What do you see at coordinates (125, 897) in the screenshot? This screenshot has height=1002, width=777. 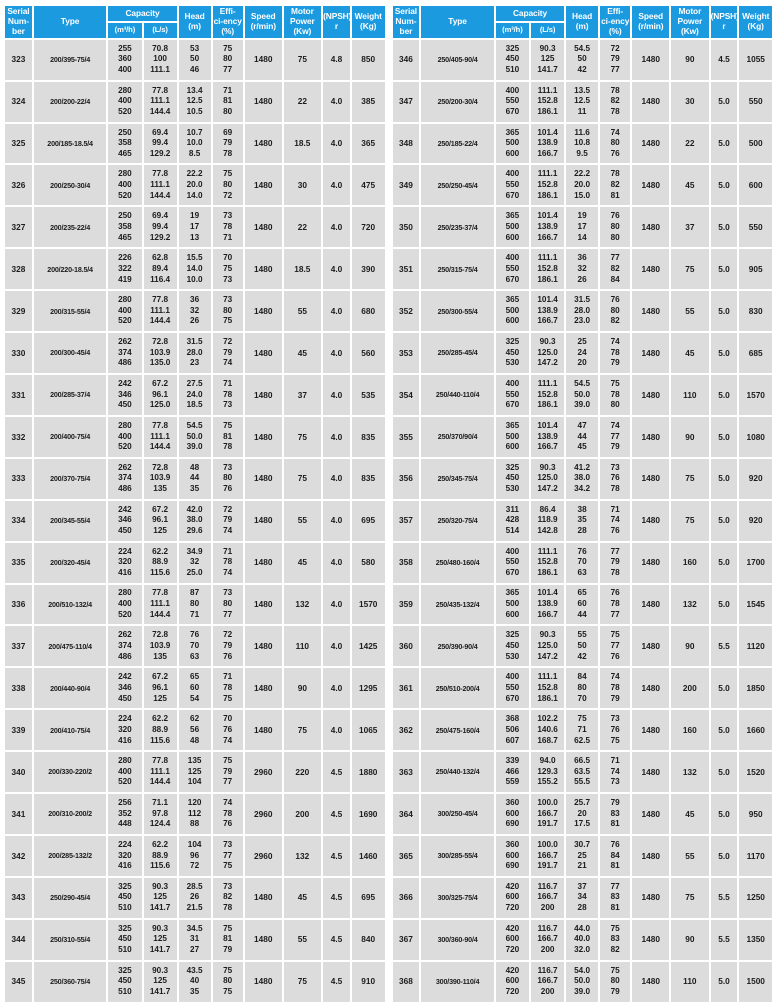 I see `cell-capacity-m3h: 325 450 510` at bounding box center [125, 897].